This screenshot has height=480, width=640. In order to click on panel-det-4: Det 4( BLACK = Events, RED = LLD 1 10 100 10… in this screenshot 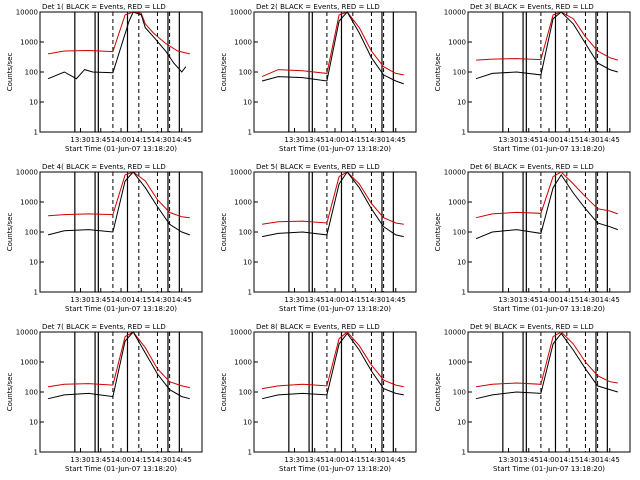, I will do `click(104, 238)`.